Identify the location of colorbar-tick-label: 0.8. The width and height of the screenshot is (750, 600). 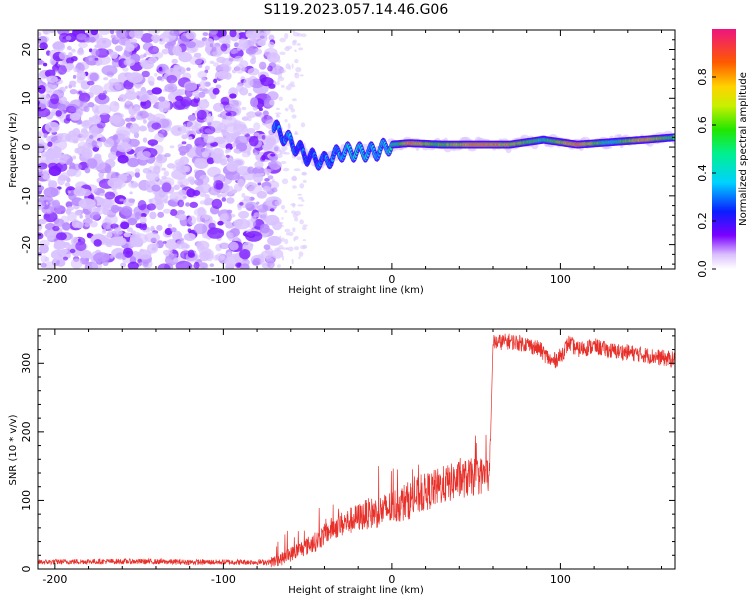
(702, 77).